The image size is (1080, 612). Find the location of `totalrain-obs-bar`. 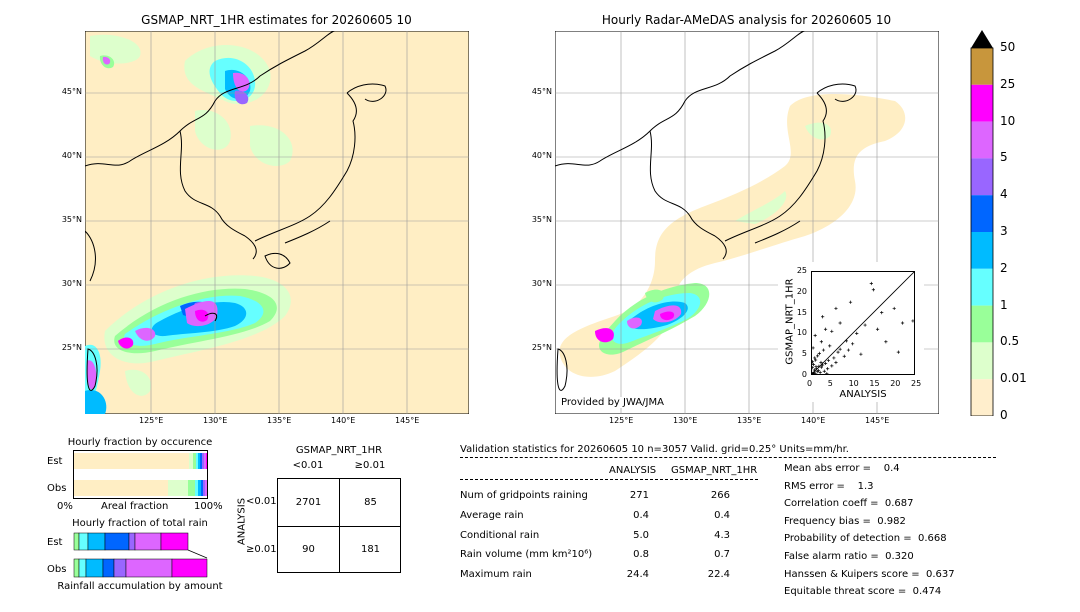

totalrain-obs-bar is located at coordinates (140, 568).